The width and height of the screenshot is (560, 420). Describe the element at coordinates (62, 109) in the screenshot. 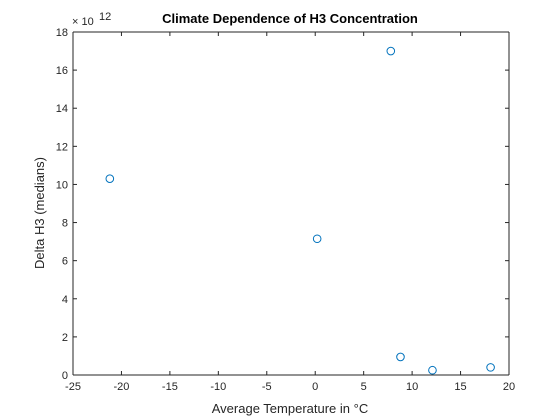

I see `y-tick-label: 14` at that location.